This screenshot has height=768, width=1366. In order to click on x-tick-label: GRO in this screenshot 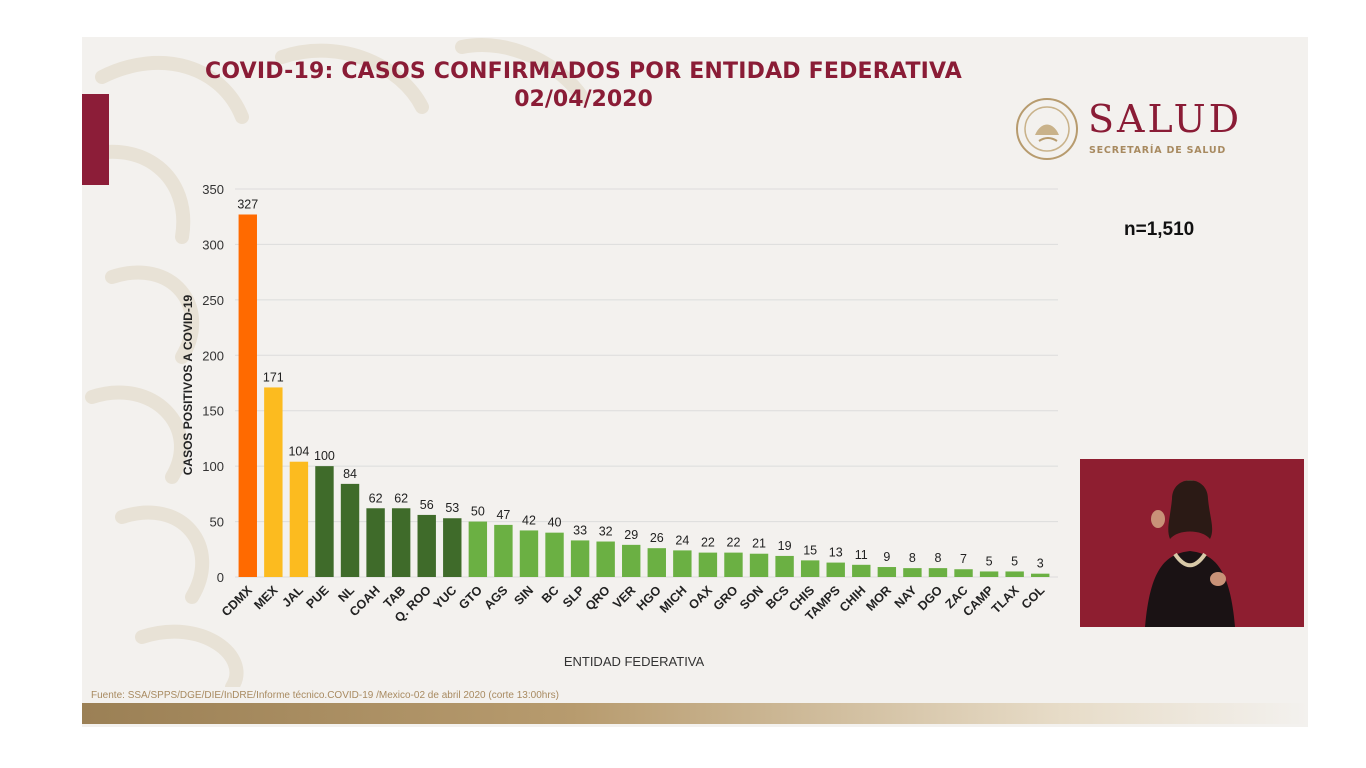, I will do `click(726, 598)`.